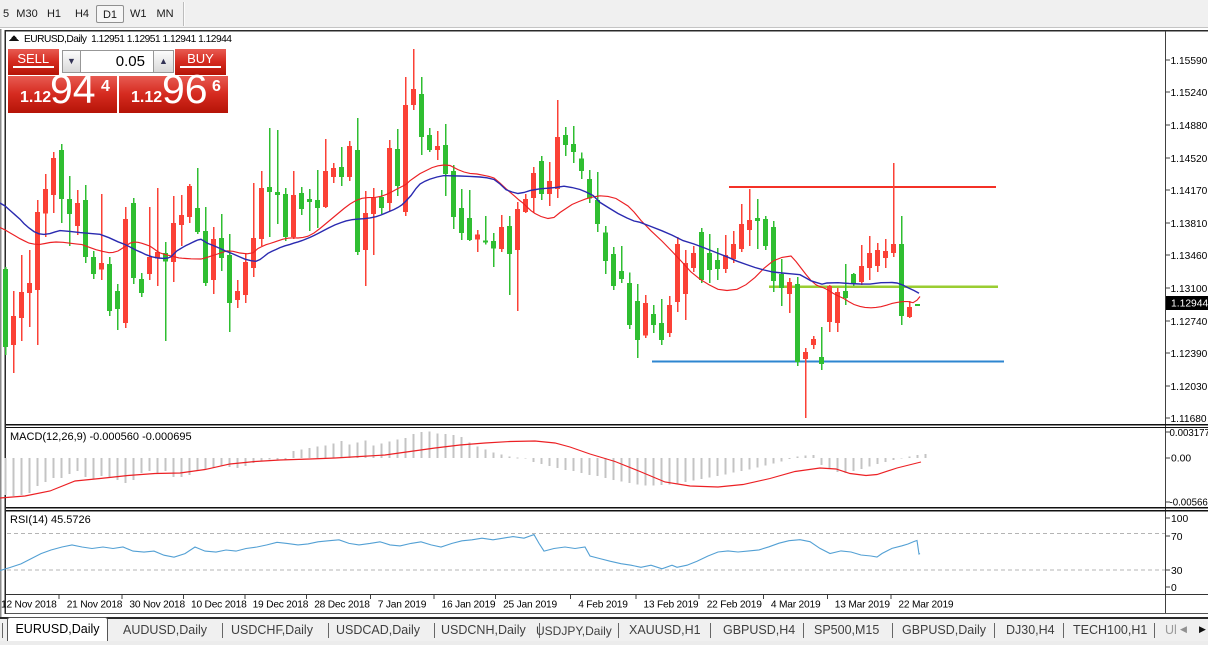  What do you see at coordinates (1177, 571) in the screenshot?
I see `svg-text: 30` at bounding box center [1177, 571].